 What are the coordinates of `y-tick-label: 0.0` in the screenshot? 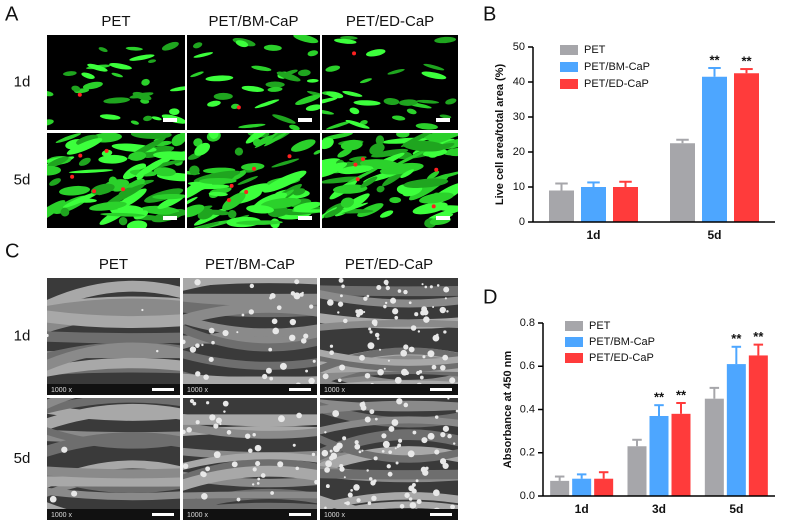 It's located at (527, 496).